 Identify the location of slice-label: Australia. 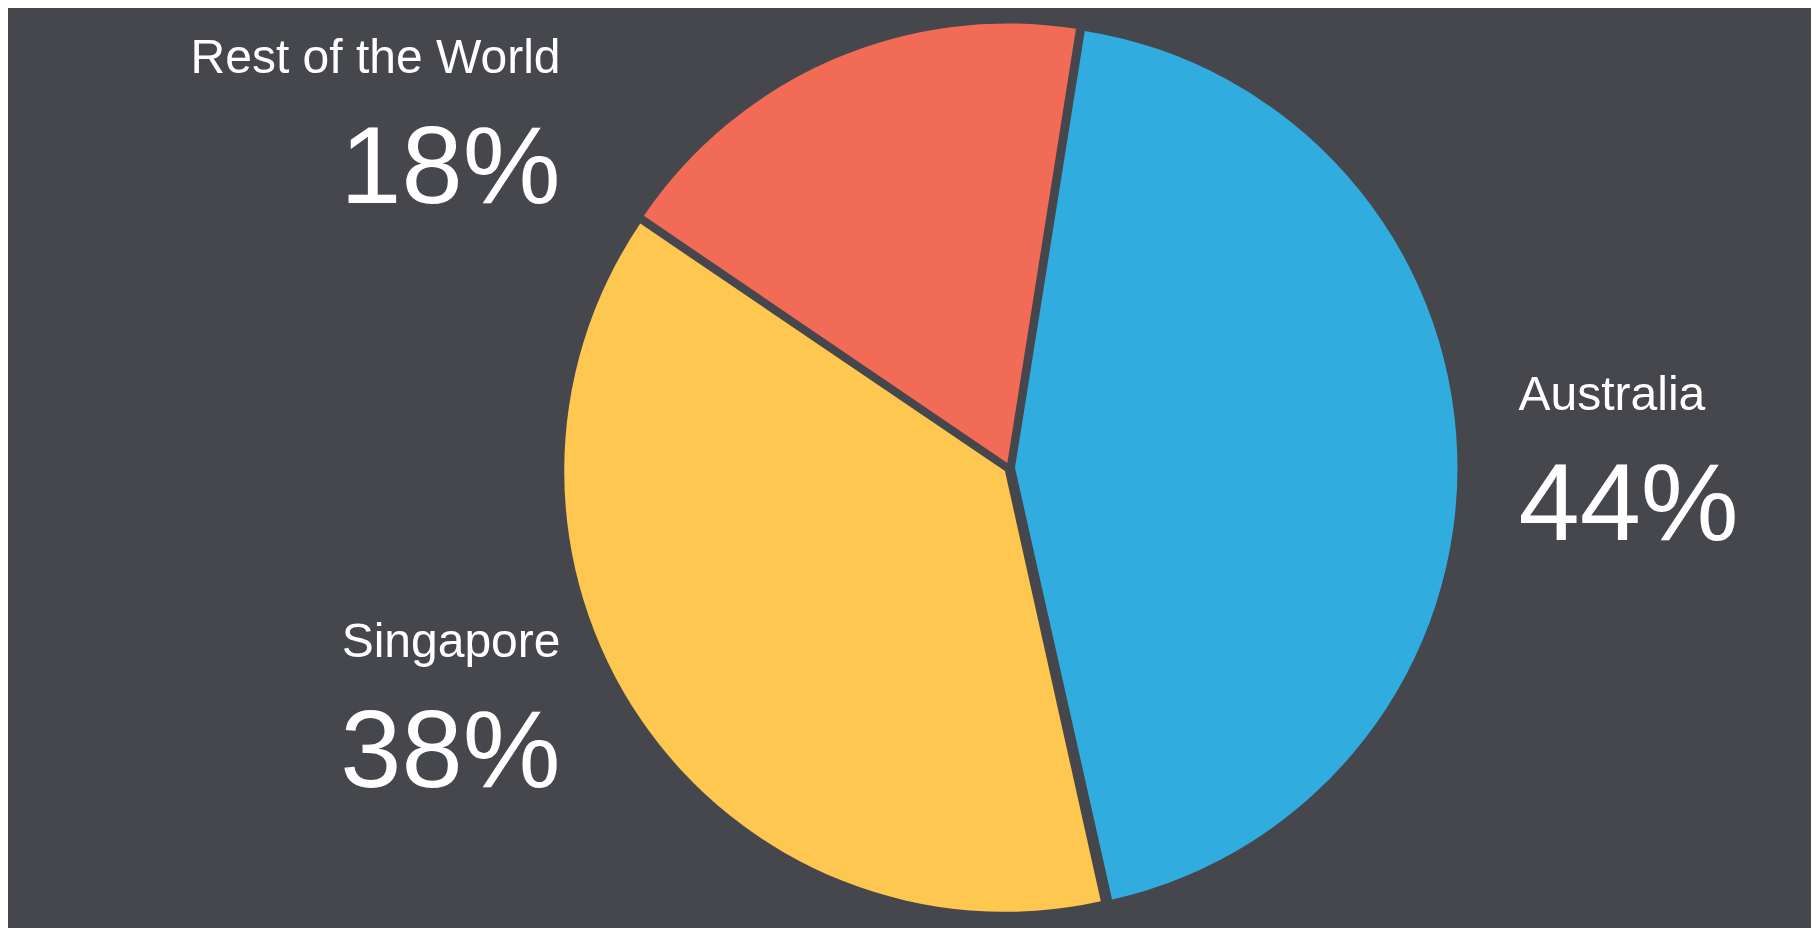
(1612, 393).